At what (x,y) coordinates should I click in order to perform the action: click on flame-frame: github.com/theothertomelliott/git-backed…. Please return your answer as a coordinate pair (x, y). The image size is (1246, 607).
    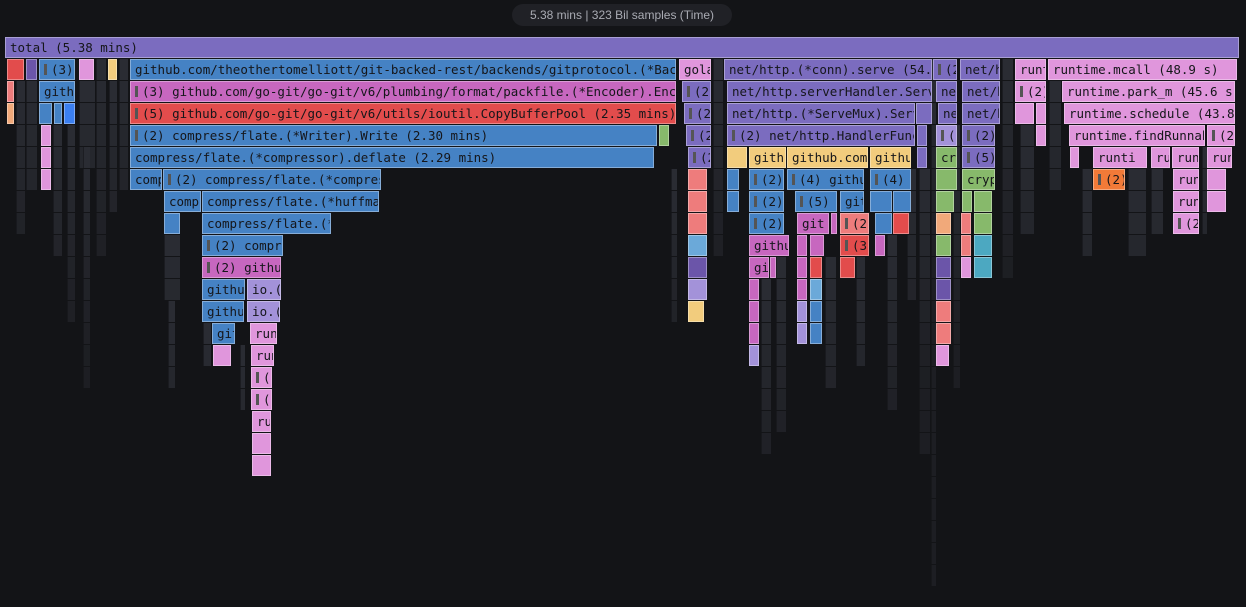
    Looking at the image, I should click on (402, 69).